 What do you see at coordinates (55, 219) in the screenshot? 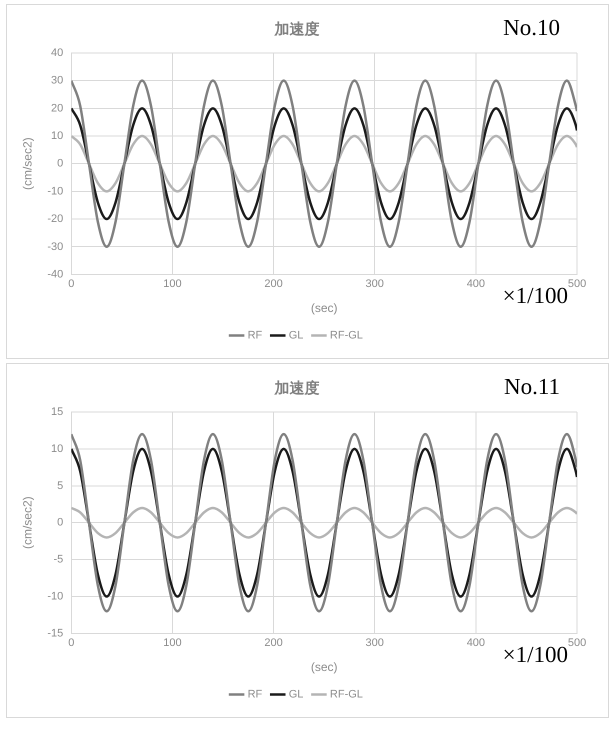
I see `y-tick-label: -20` at bounding box center [55, 219].